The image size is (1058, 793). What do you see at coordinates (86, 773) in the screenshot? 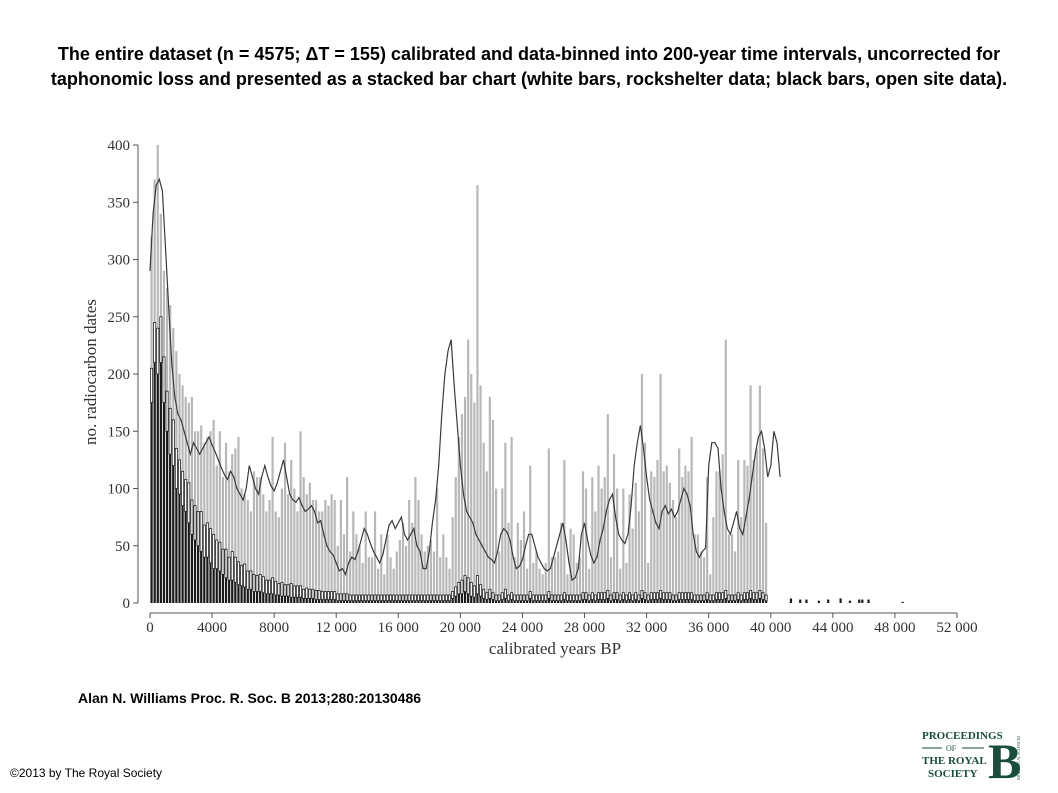
I see `copyright-notice: ©2013 by The Royal Society` at bounding box center [86, 773].